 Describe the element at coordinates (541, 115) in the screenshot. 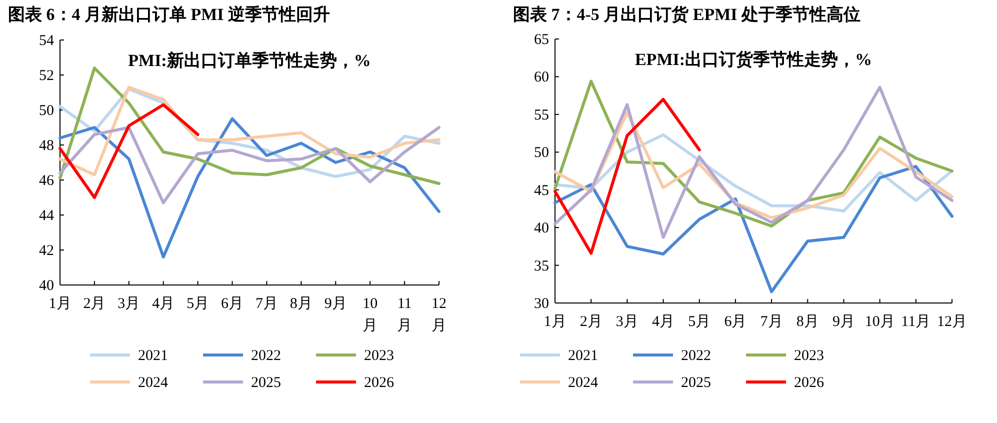

I see `y-tick-label: 55` at that location.